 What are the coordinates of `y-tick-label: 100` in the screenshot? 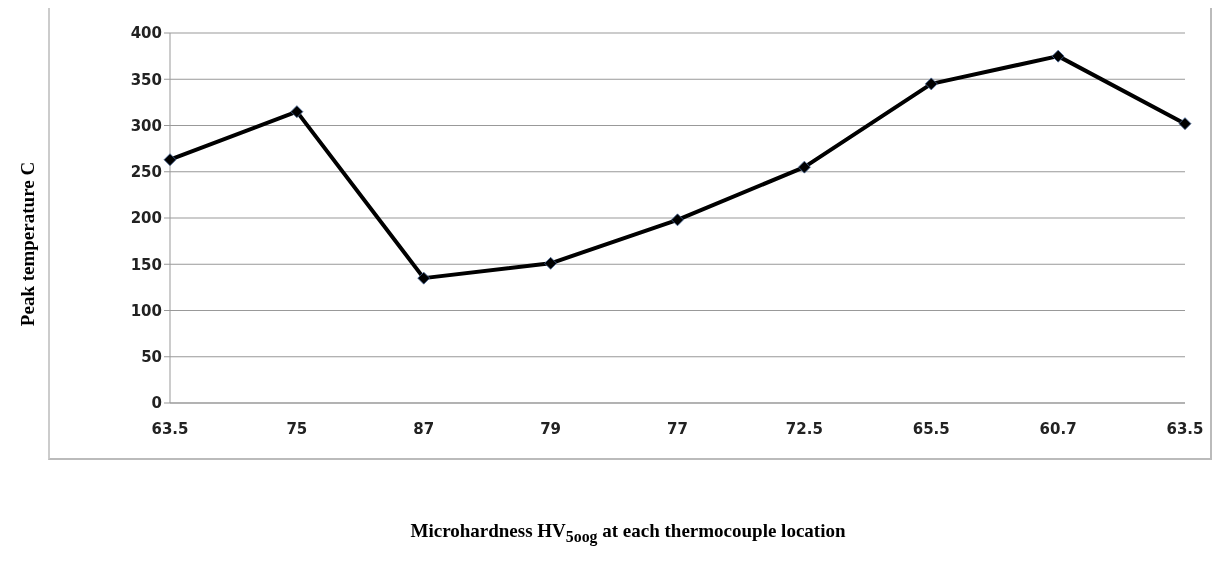 It's located at (146, 310).